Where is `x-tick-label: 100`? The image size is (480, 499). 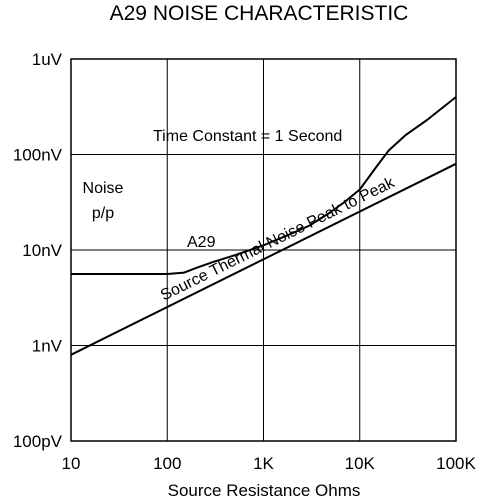
x-tick-label: 100 is located at coordinates (167, 463).